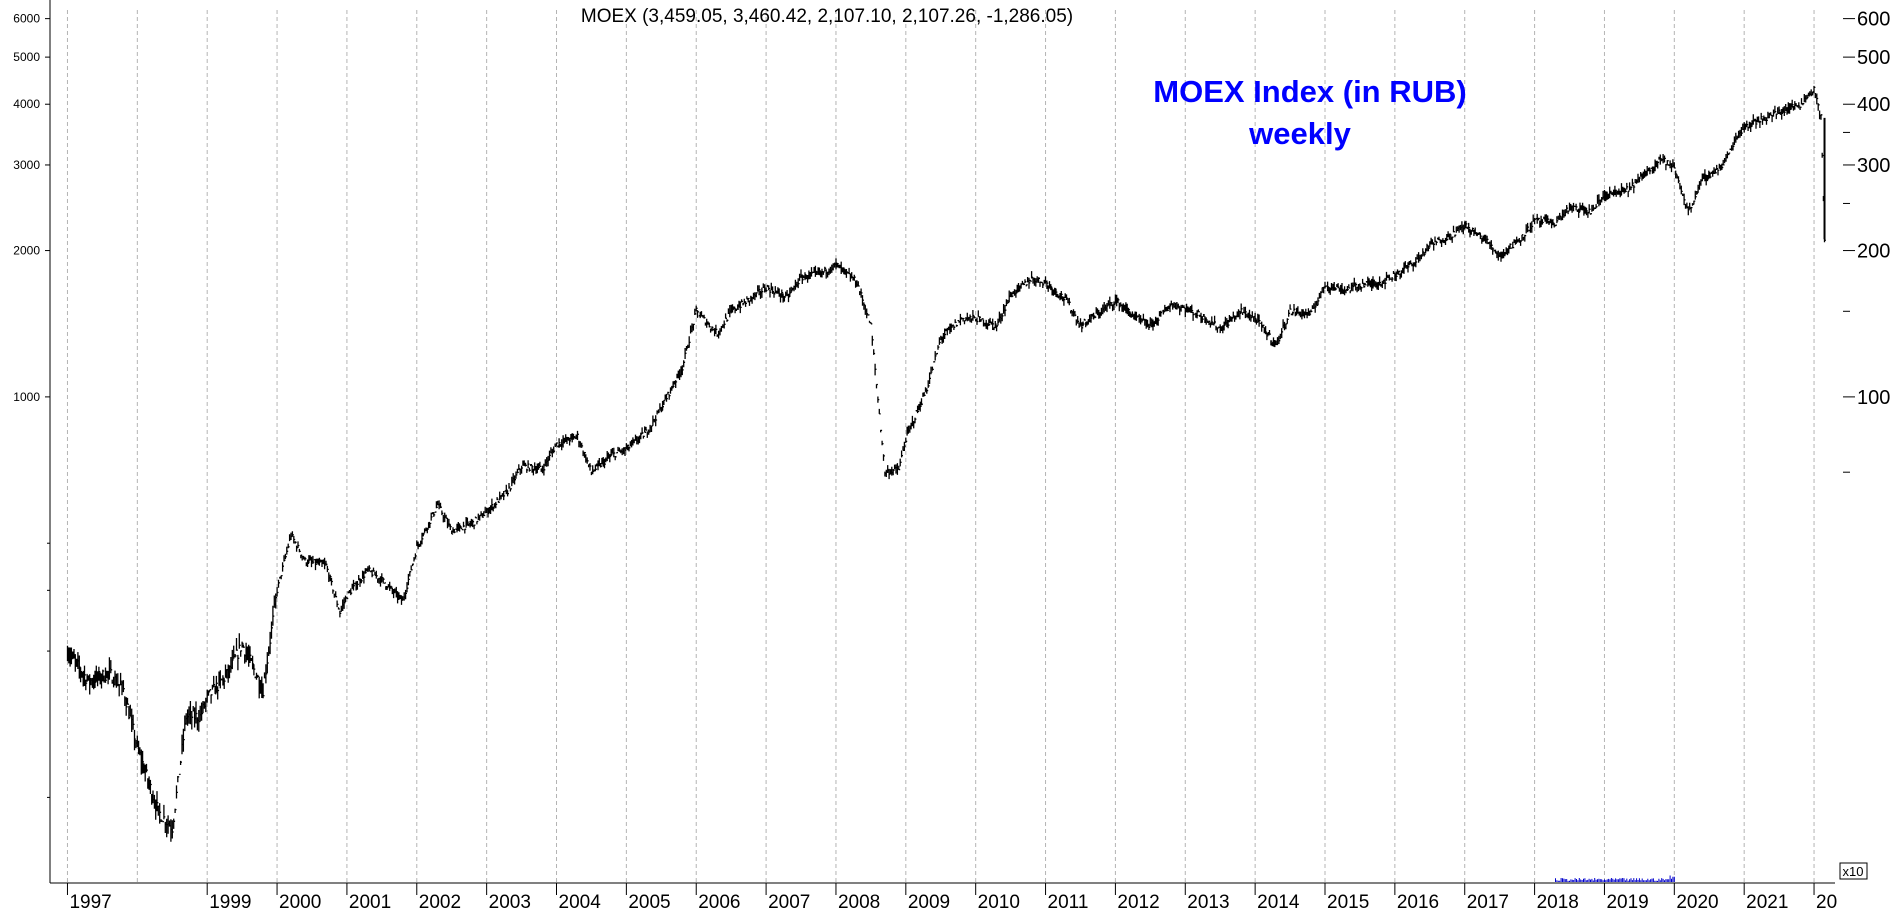 The image size is (1890, 913). Describe the element at coordinates (1309, 91) in the screenshot. I see `annotation-line-1: MOEX Index (in RUB)` at that location.